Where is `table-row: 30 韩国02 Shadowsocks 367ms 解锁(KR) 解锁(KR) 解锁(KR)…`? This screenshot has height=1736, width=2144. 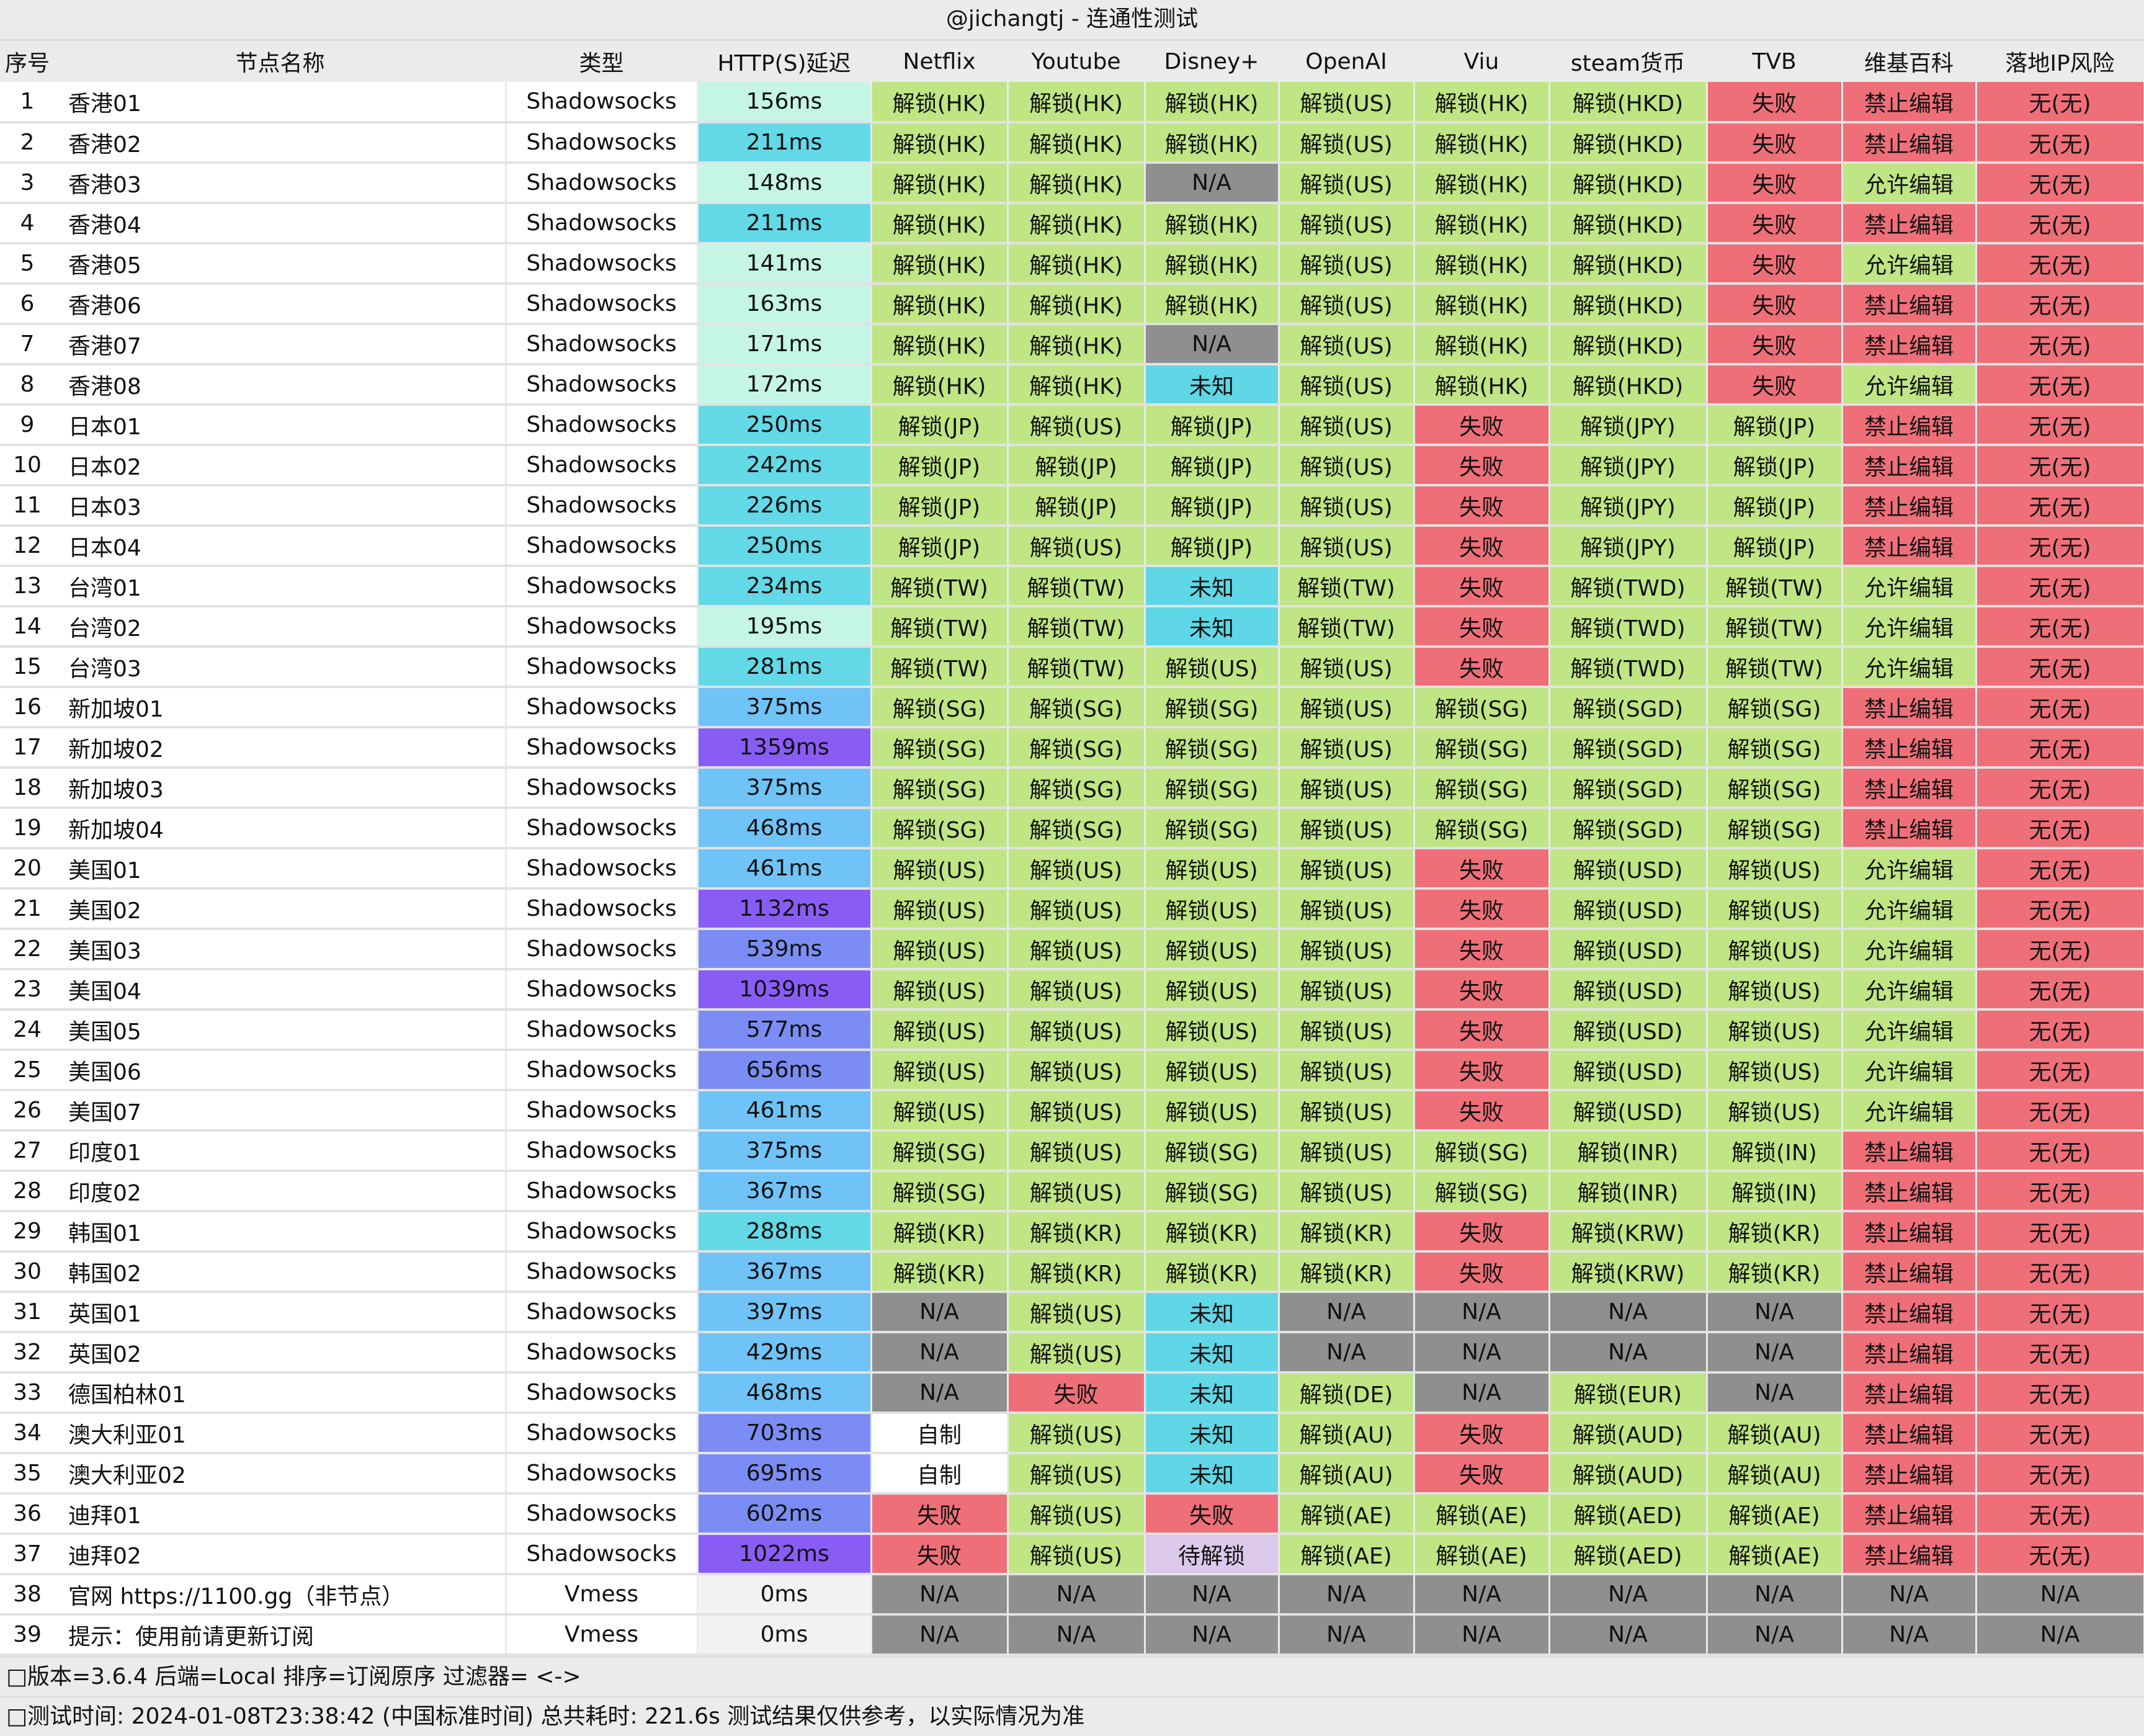 table-row: 30 韩国02 Shadowsocks 367ms 解锁(KR) 解锁(KR) 解锁(KR)… is located at coordinates (1072, 1272).